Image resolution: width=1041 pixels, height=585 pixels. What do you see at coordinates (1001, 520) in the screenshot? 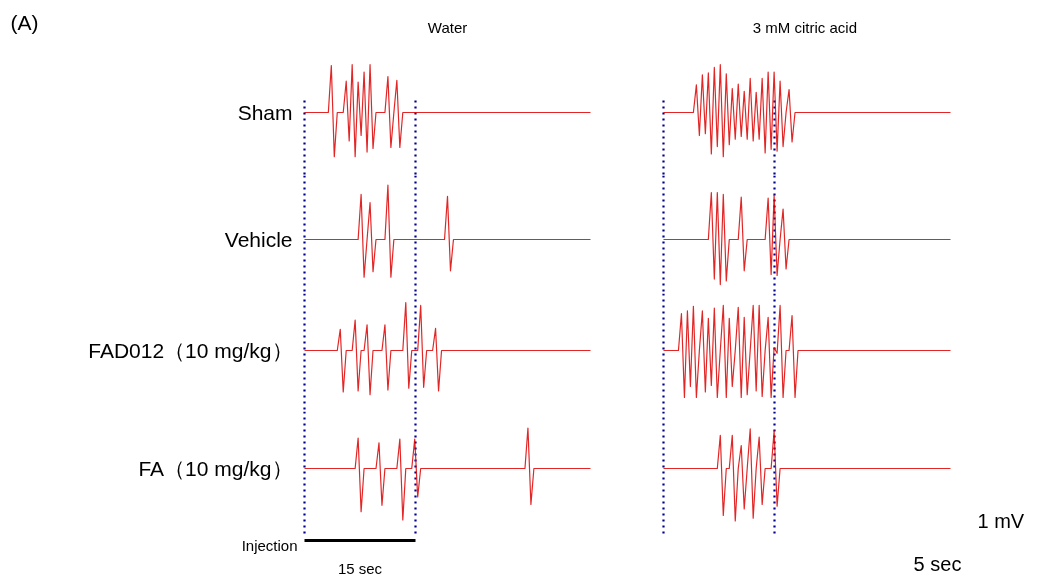
I see `text: 1 mV` at bounding box center [1001, 520].